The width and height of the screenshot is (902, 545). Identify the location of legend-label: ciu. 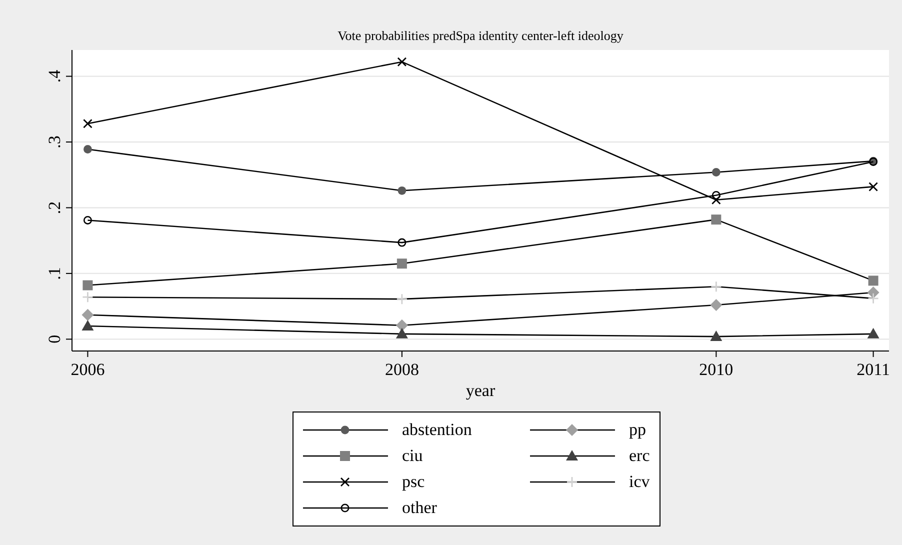
(413, 455).